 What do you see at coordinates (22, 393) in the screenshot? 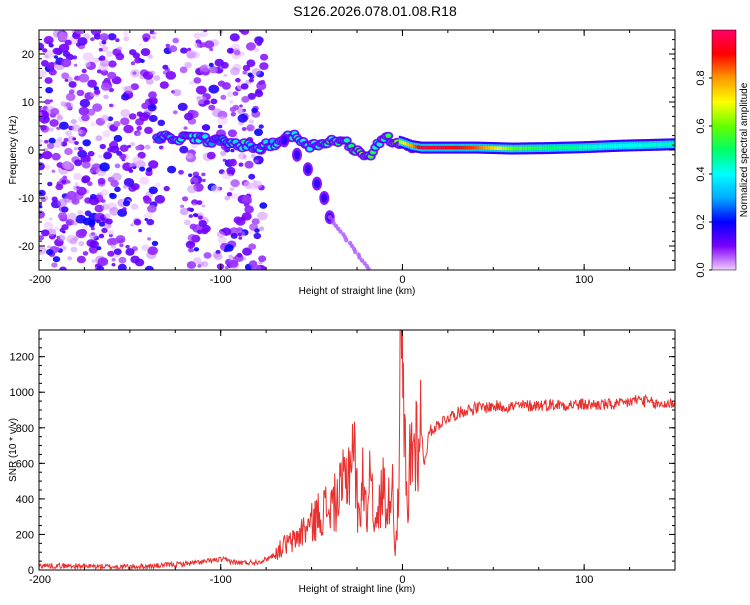
I see `y-tick-label: 1000` at bounding box center [22, 393].